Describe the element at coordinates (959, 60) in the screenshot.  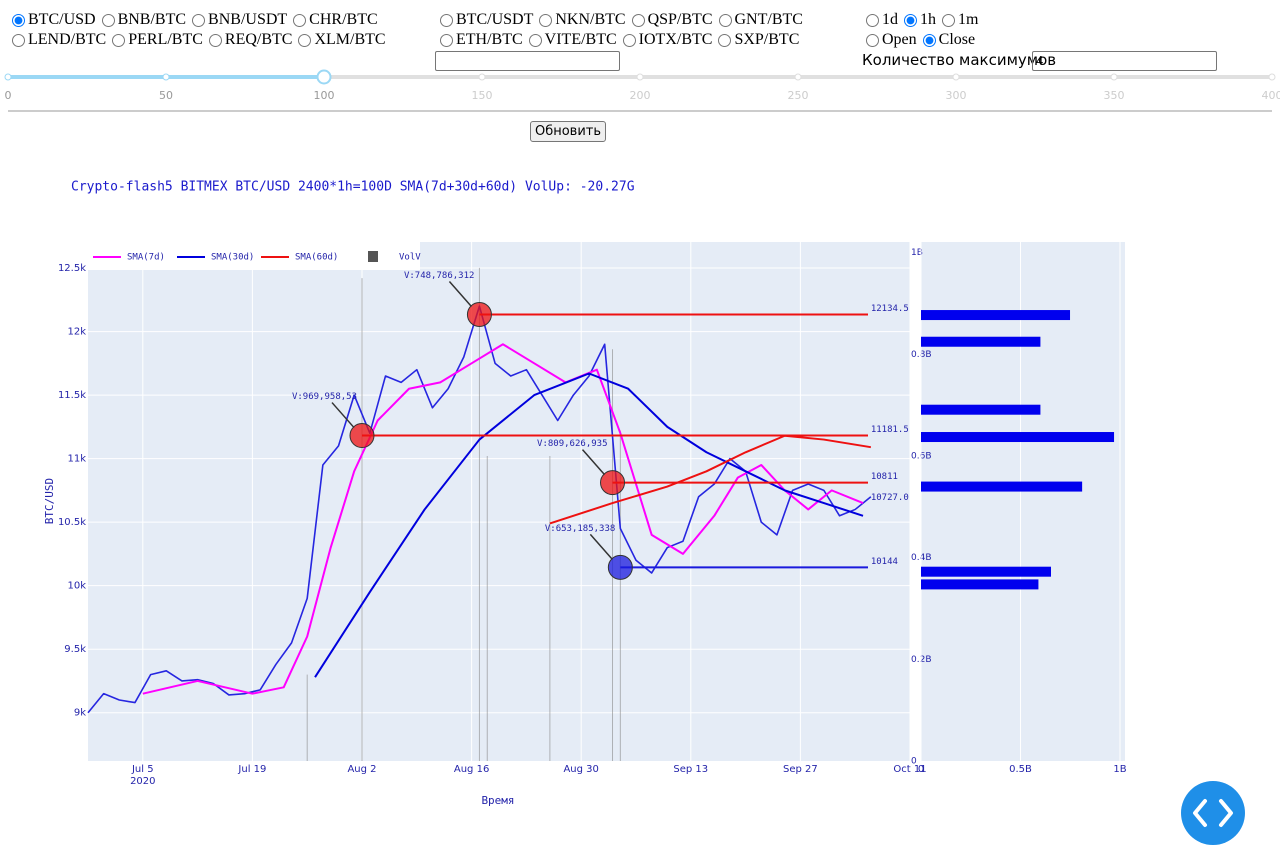
I see `max-count-label: Количество максимумов` at that location.